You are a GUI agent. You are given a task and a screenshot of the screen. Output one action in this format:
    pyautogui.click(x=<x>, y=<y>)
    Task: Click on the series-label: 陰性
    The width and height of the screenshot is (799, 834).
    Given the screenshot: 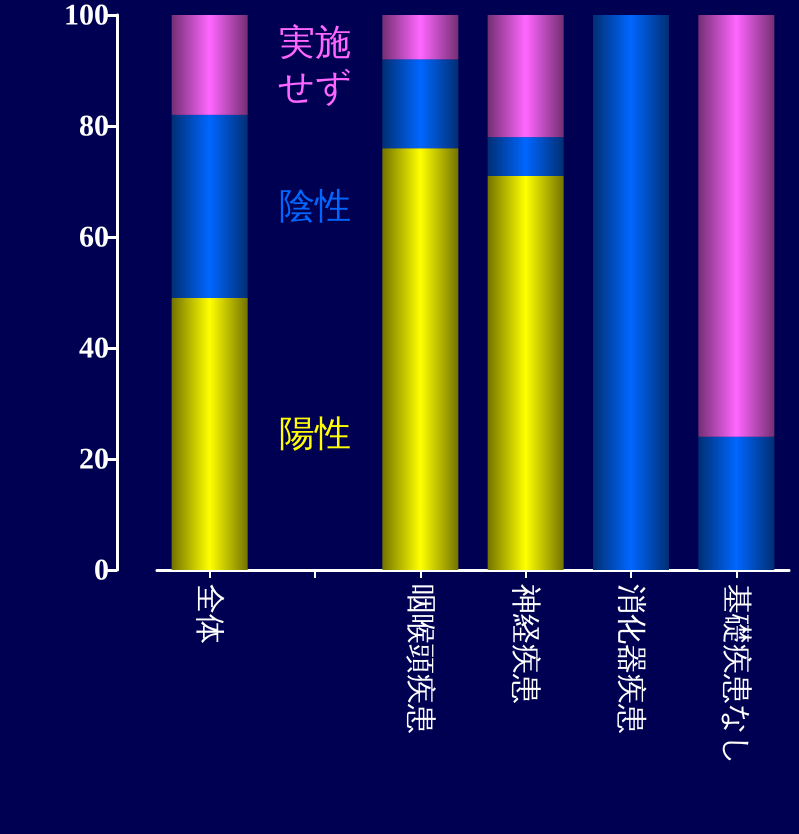 What is the action you would take?
    pyautogui.click(x=315, y=206)
    